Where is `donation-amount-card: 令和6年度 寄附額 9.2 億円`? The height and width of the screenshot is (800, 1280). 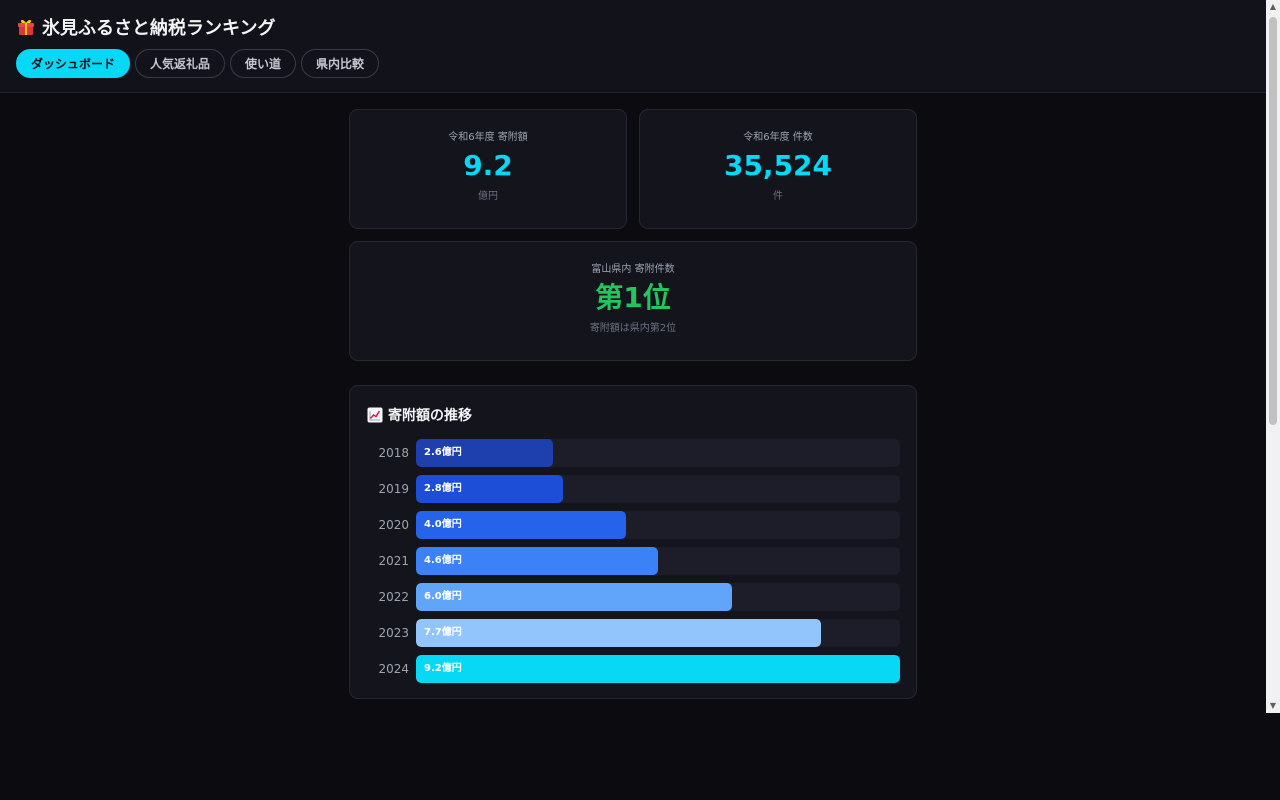 donation-amount-card: 令和6年度 寄附額 9.2 億円 is located at coordinates (488, 169).